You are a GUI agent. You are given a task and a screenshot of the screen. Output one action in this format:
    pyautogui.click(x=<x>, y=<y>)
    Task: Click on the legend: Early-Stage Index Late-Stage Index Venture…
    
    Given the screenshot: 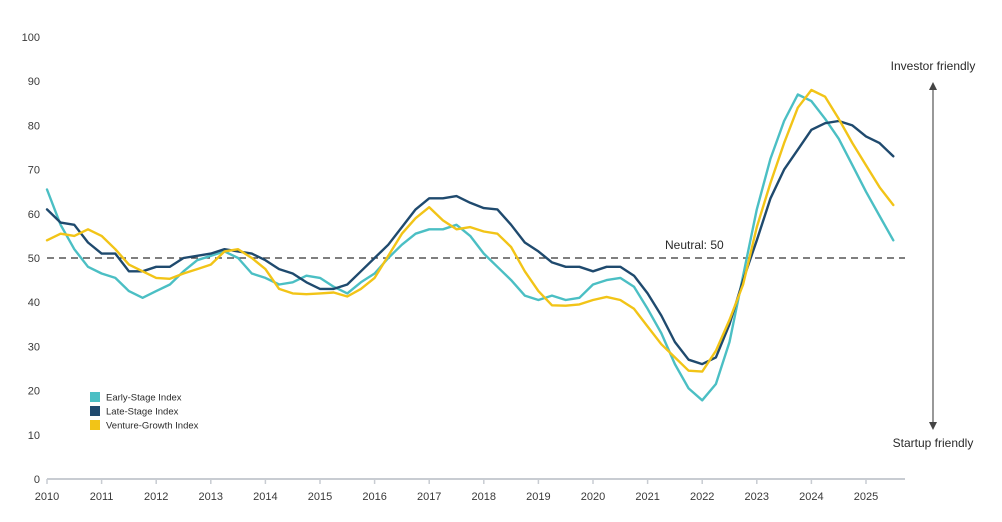 What is the action you would take?
    pyautogui.click(x=144, y=412)
    